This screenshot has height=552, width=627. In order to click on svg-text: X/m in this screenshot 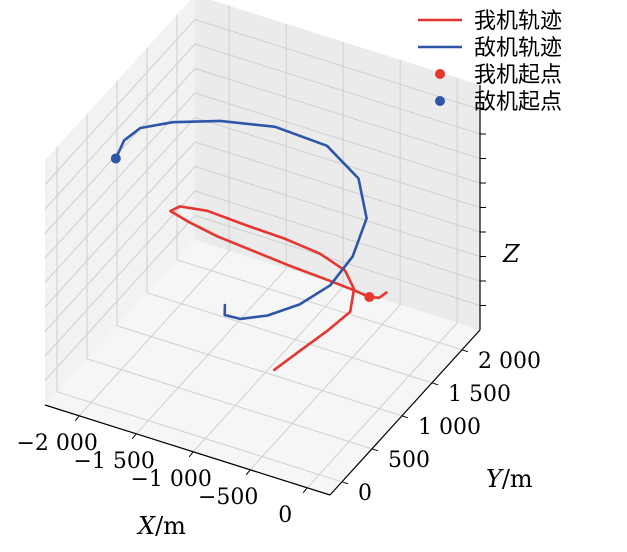, I will do `click(161, 526)`.